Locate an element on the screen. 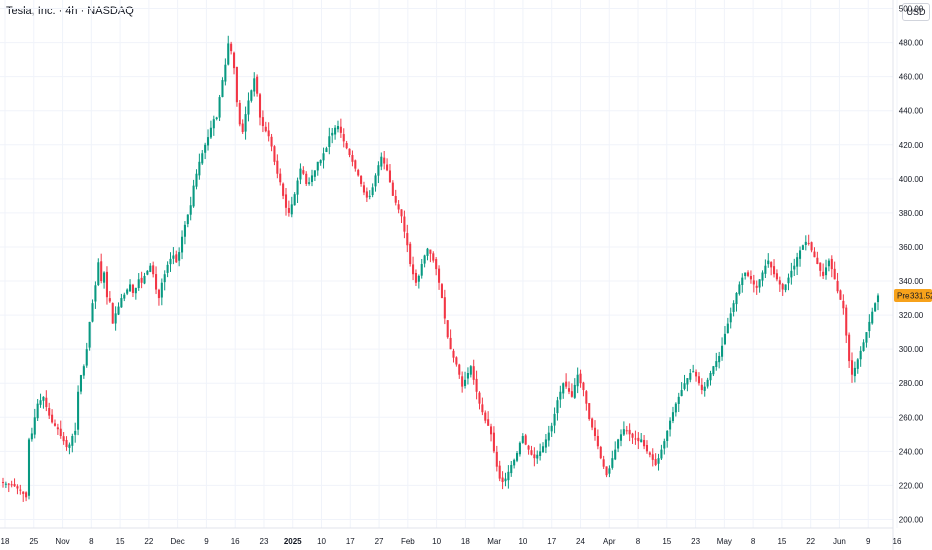 This screenshot has height=550, width=932. y-tick-label: 480.00 is located at coordinates (911, 43).